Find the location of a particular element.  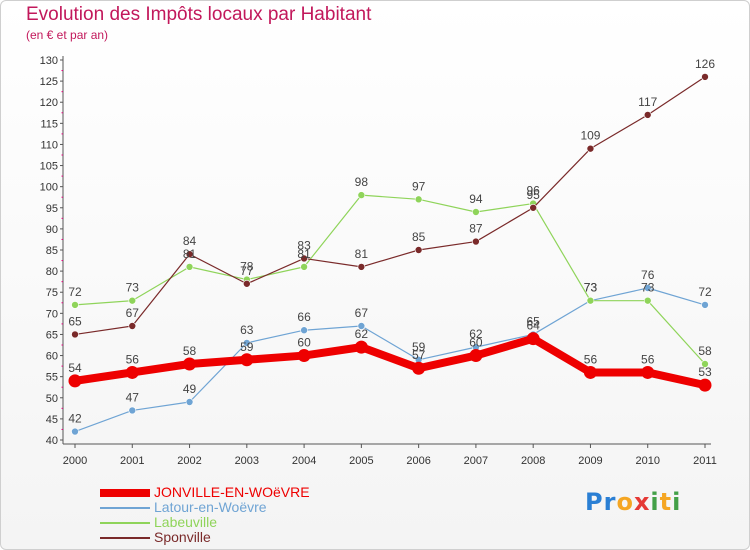

data-label-latour-en-wo-vre: 59 is located at coordinates (419, 347).